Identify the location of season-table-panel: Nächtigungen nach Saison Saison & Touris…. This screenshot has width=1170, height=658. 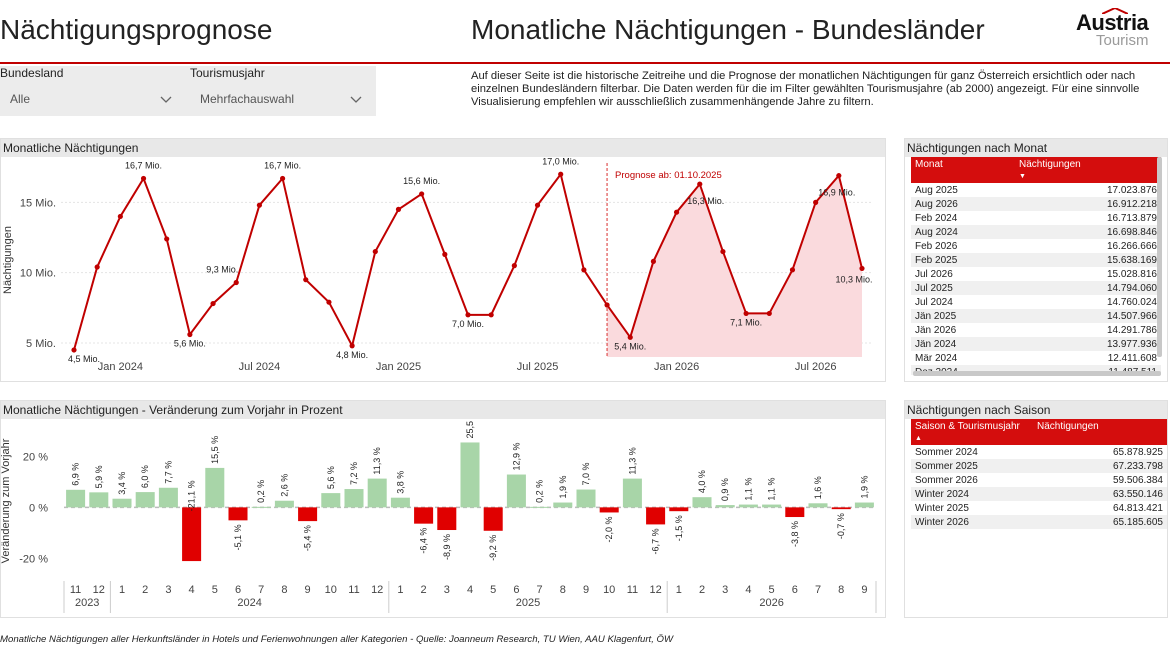
(1036, 509).